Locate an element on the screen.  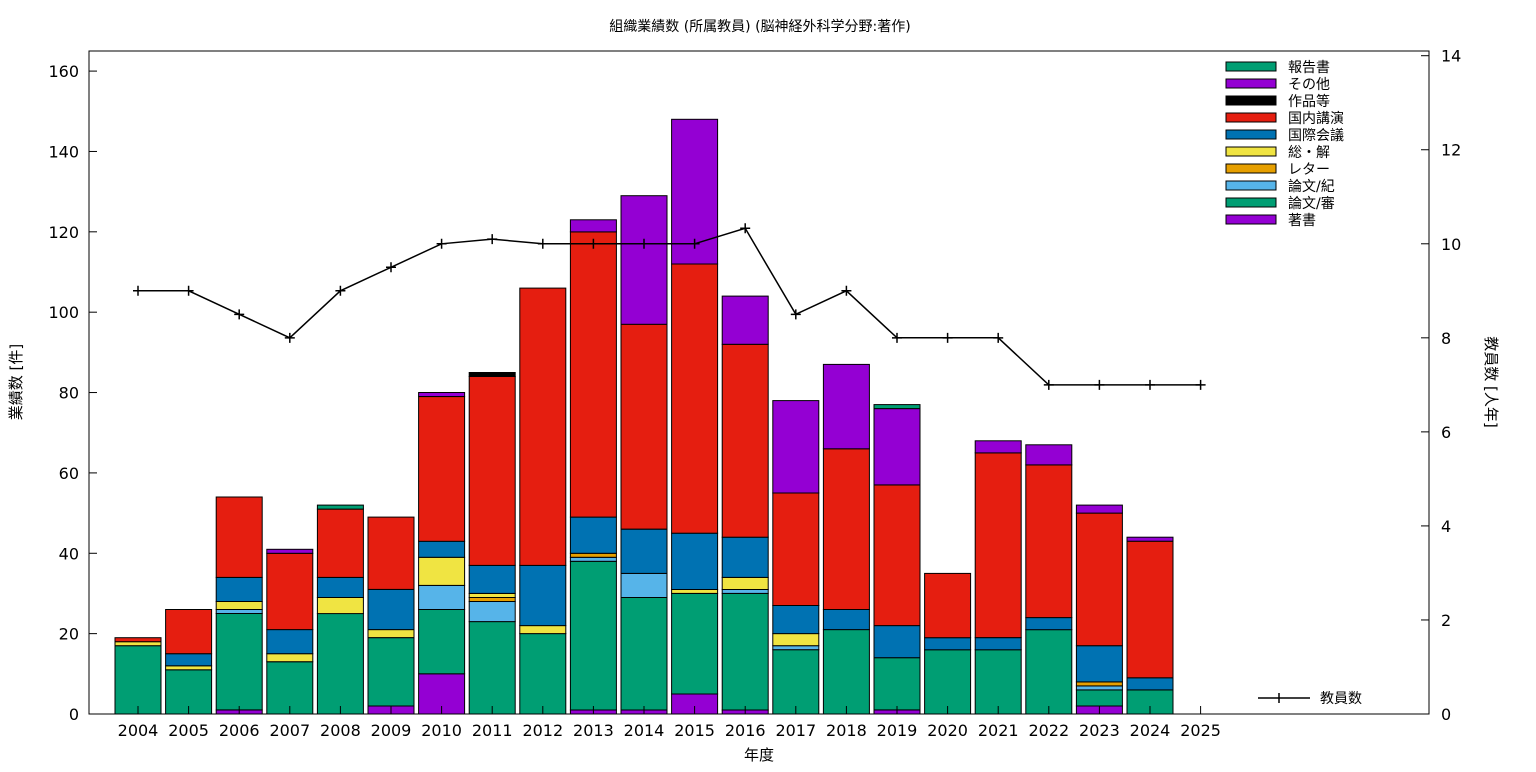
bar-2018-s1 is located at coordinates (846, 672).